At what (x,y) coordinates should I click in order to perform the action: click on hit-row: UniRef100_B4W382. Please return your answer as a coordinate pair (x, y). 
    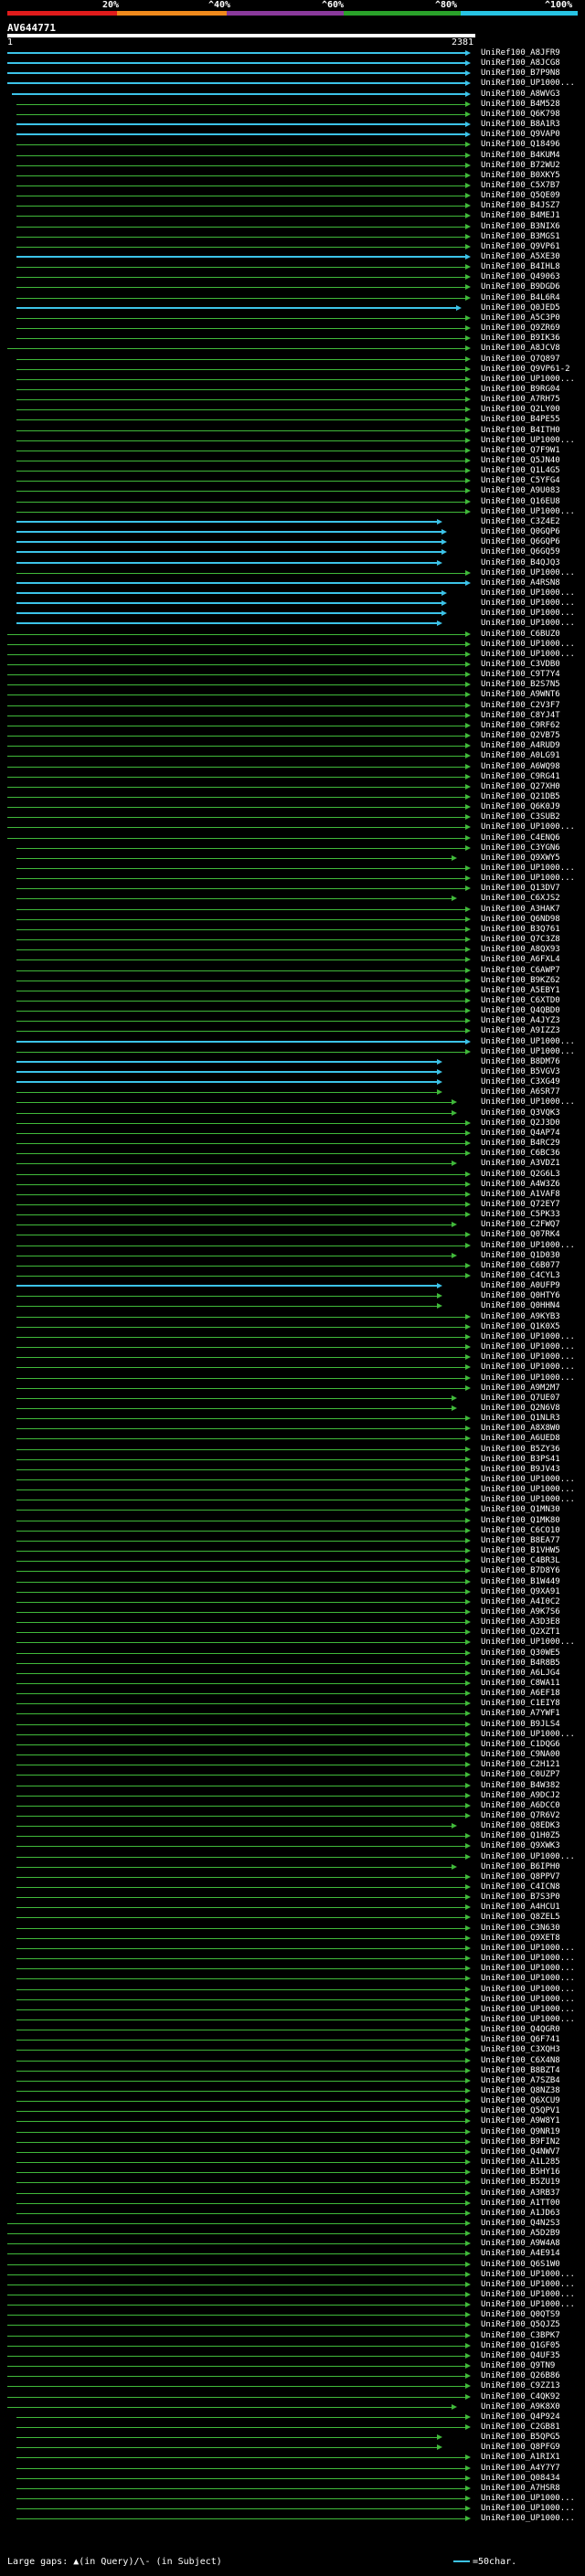
    Looking at the image, I should click on (293, 1786).